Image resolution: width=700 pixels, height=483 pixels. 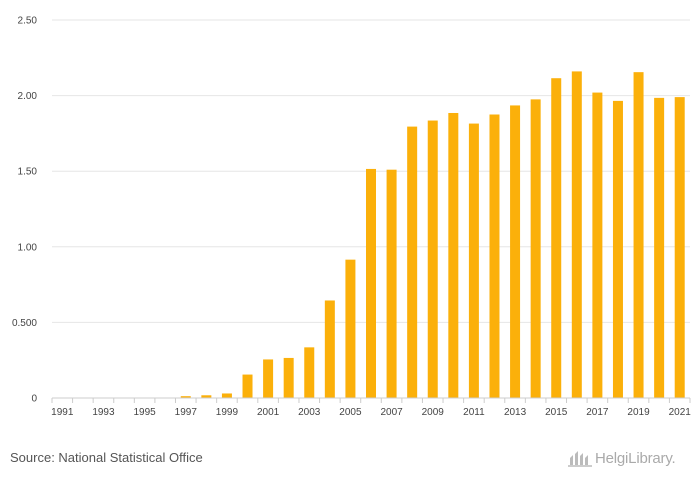 What do you see at coordinates (597, 412) in the screenshot?
I see `x-tick-label: 2017` at bounding box center [597, 412].